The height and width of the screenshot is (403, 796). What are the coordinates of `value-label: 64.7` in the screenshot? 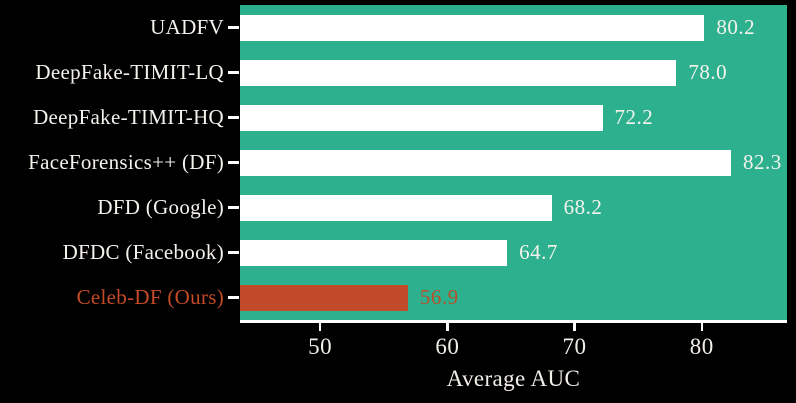 It's located at (538, 252).